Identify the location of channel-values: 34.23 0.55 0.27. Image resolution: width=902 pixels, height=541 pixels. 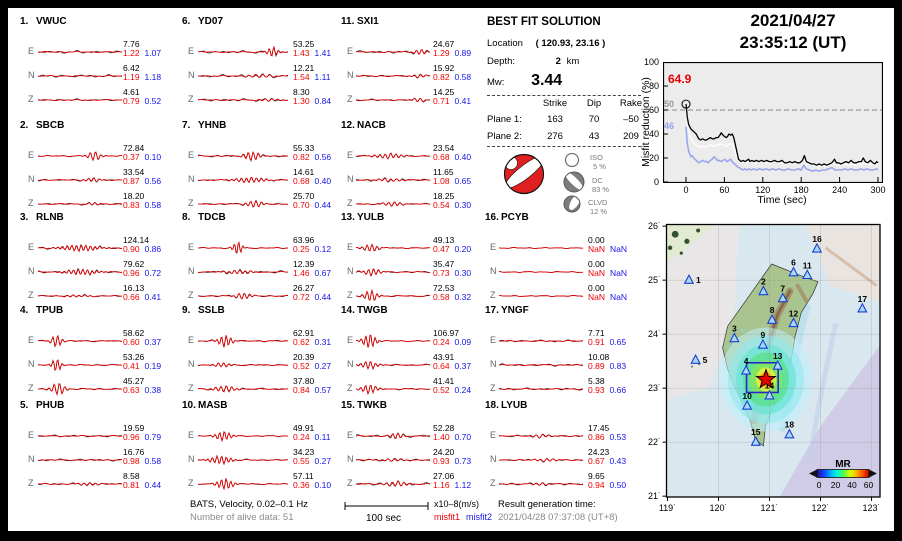
(312, 457).